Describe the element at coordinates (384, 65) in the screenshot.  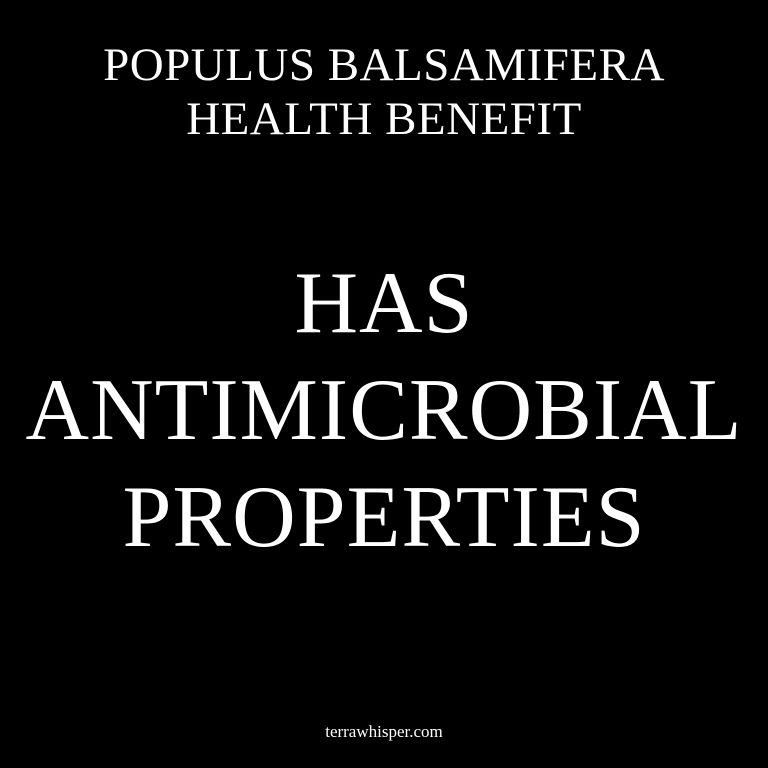
I see `plant-name: POPULUS BALSAMIFERA` at that location.